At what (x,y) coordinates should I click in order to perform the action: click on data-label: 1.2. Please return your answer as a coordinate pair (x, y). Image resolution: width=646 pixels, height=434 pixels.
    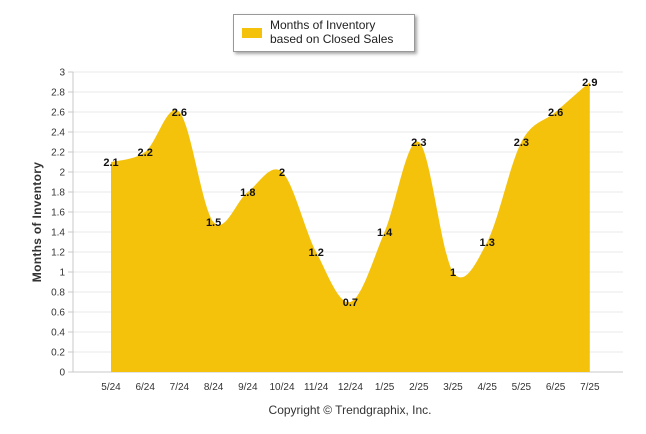
    Looking at the image, I should click on (316, 253).